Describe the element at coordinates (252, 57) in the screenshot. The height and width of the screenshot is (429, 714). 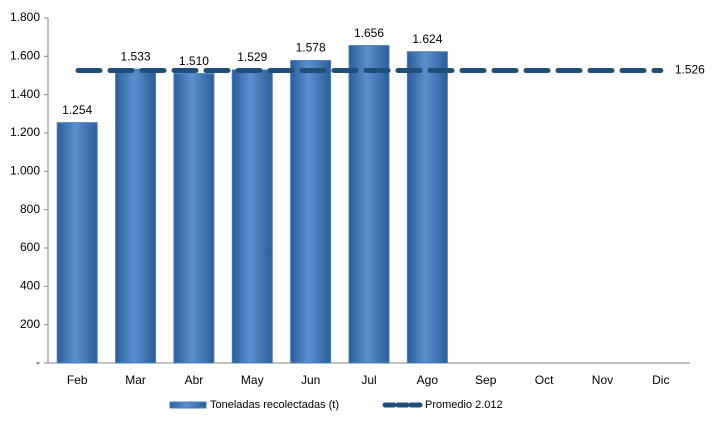
I see `data-label: 1.529` at that location.